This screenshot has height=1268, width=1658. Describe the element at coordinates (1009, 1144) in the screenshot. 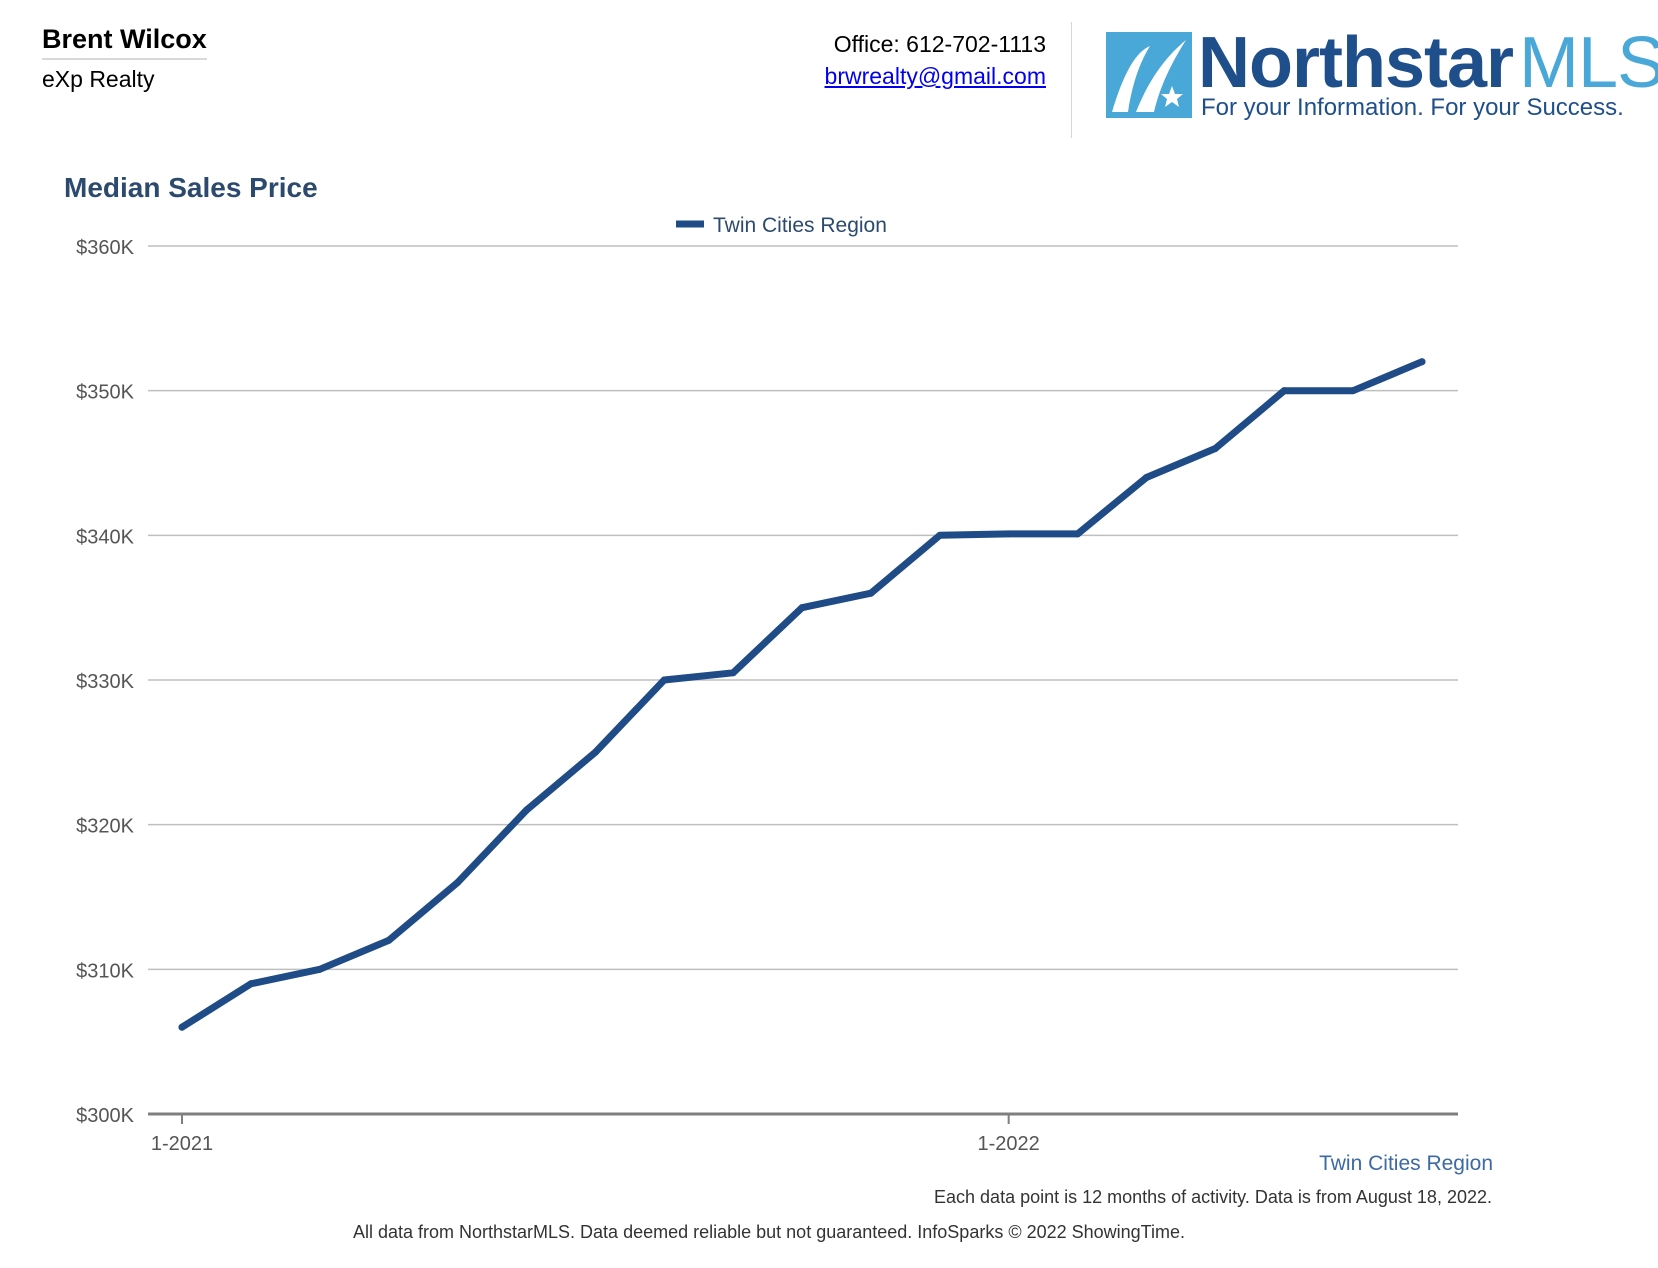

I see `x-tick-label: 1-2022` at that location.